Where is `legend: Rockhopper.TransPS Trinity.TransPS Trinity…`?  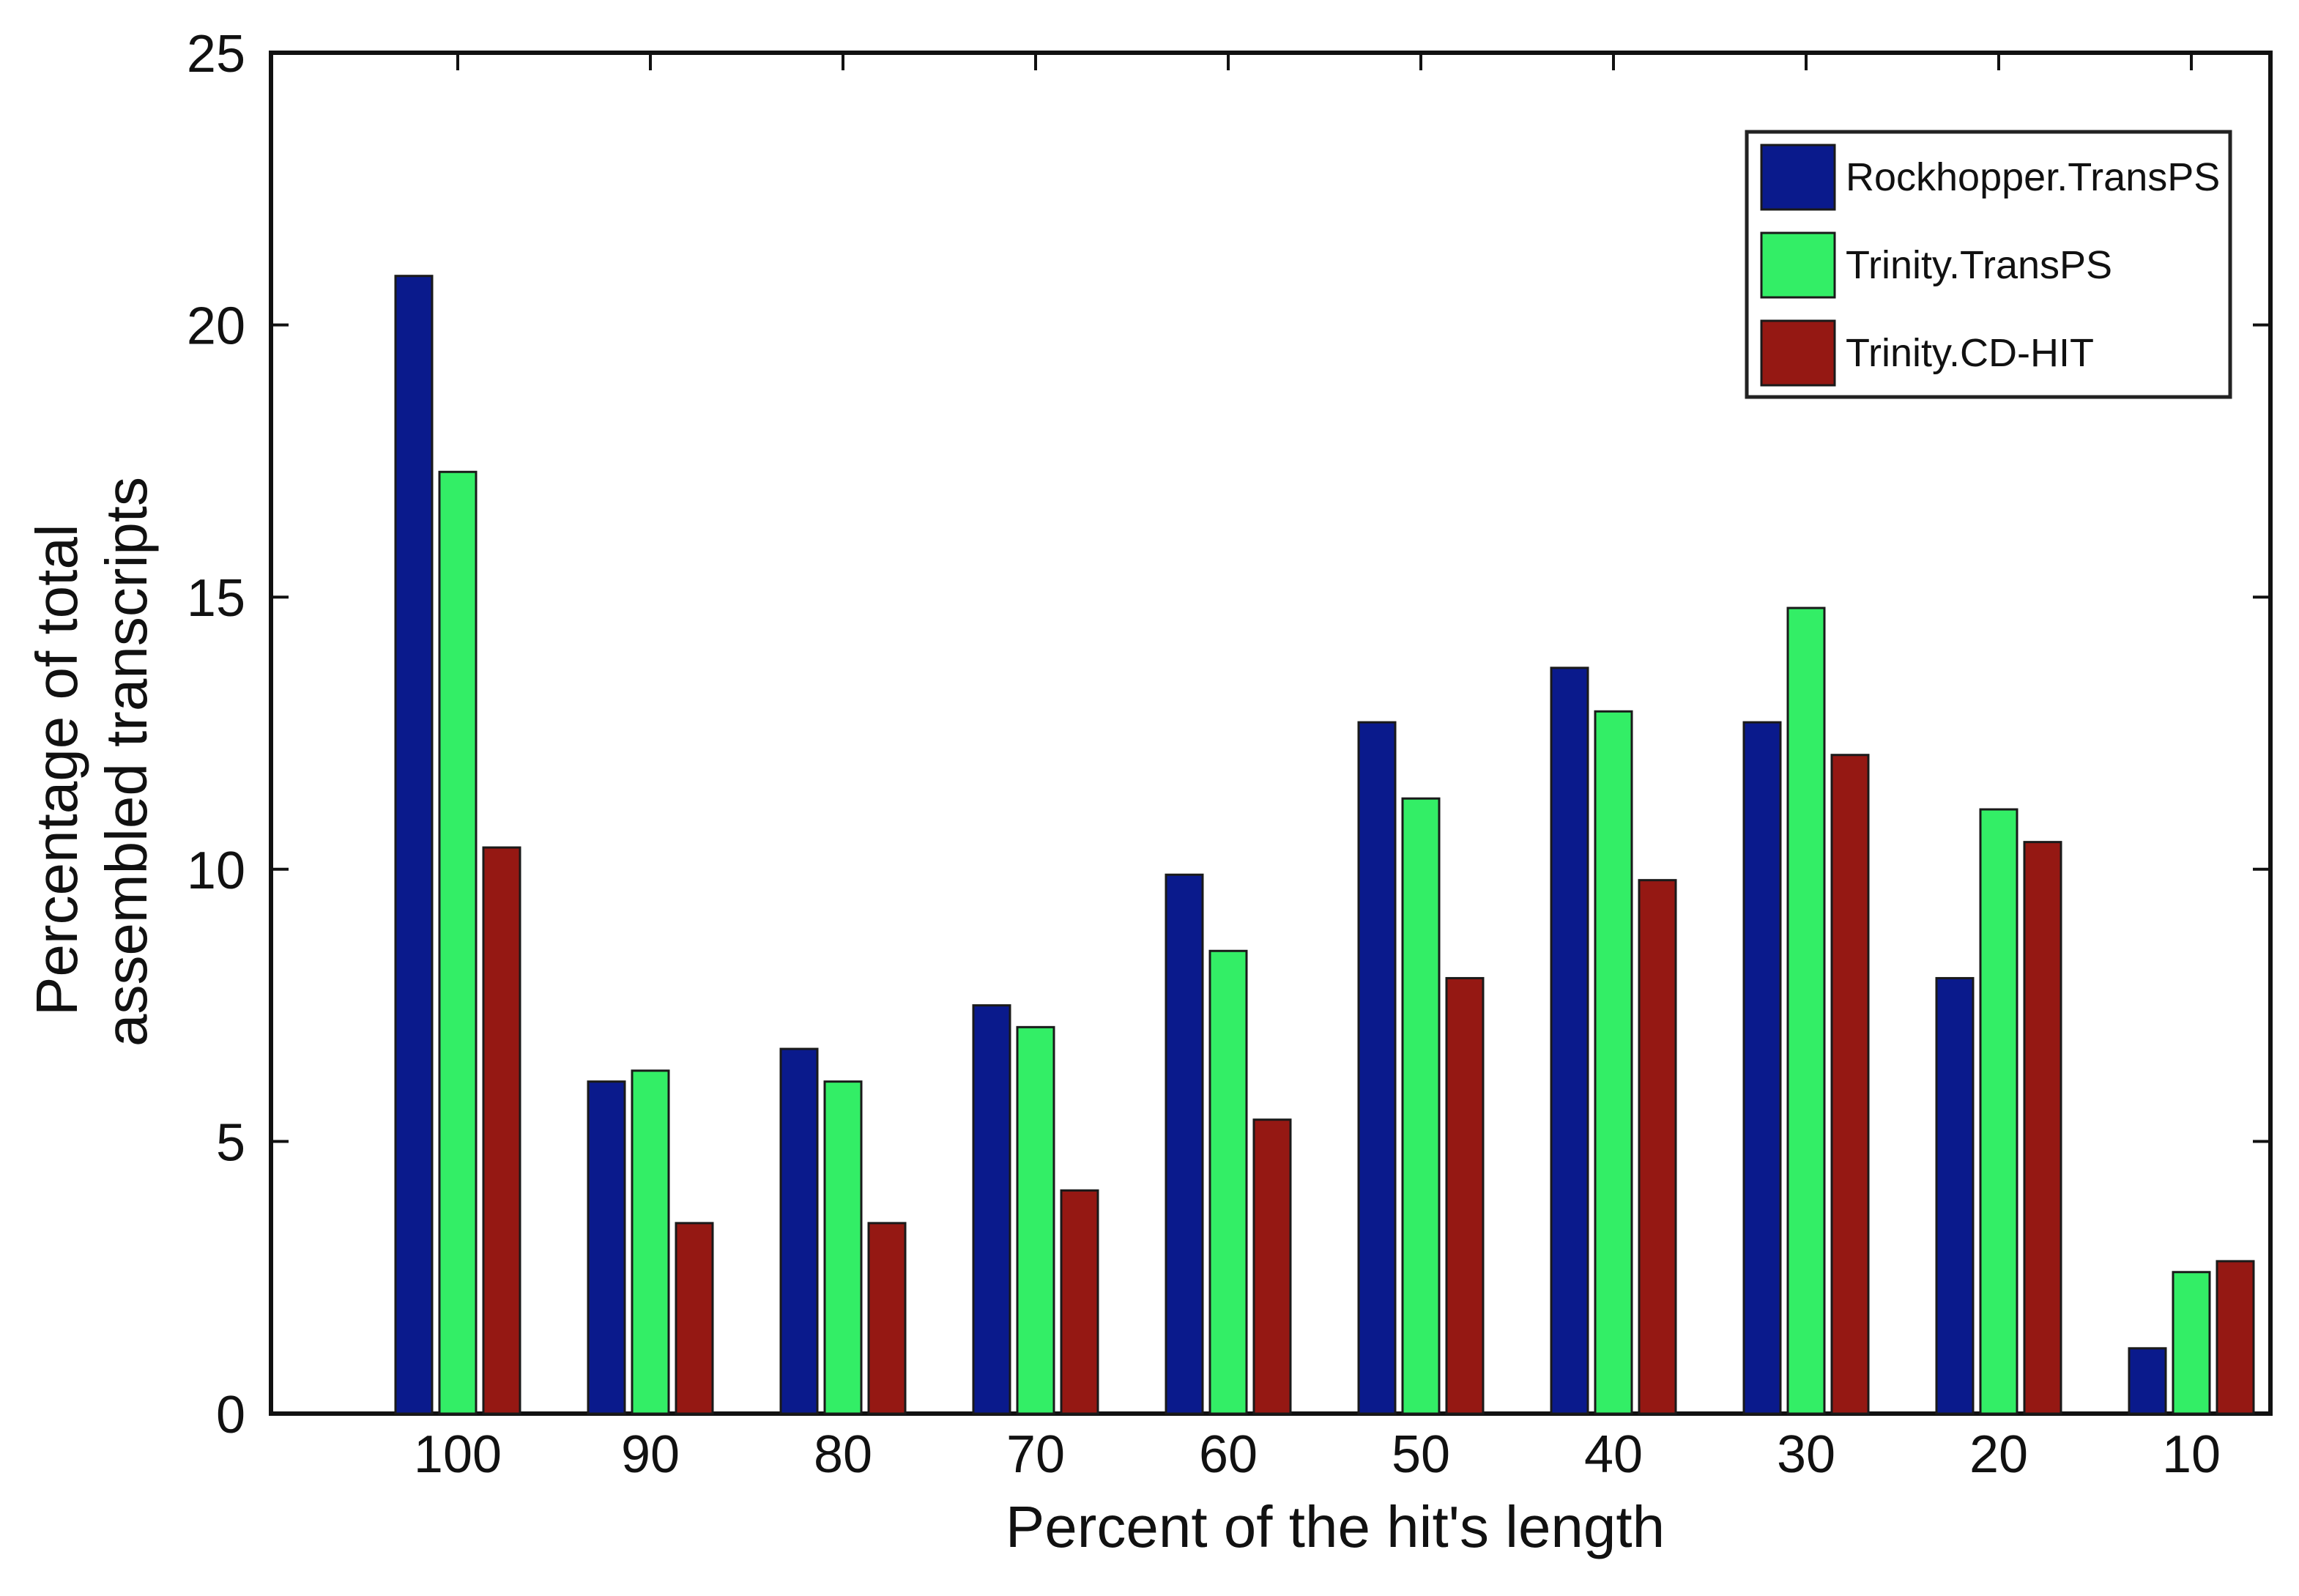
legend: Rockhopper.TransPS Trinity.TransPS Trinity… is located at coordinates (1989, 264).